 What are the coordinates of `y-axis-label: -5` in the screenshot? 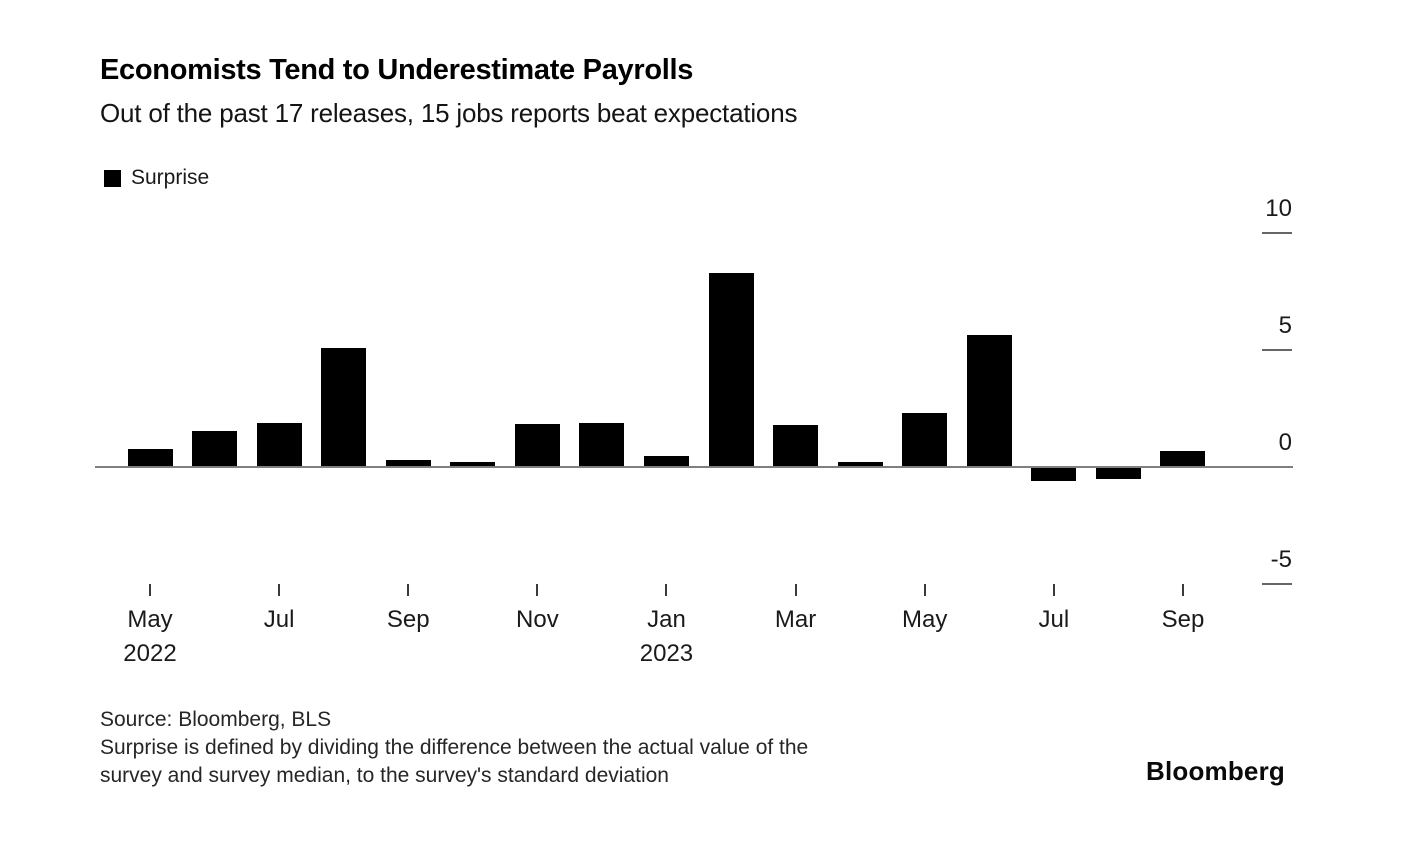 It's located at (1281, 559).